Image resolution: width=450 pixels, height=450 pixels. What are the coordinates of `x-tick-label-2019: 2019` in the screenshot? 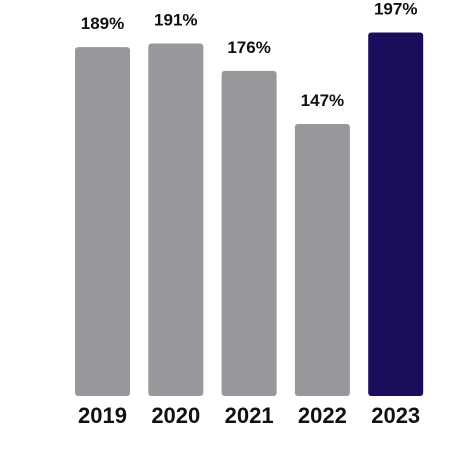 It's located at (102, 415).